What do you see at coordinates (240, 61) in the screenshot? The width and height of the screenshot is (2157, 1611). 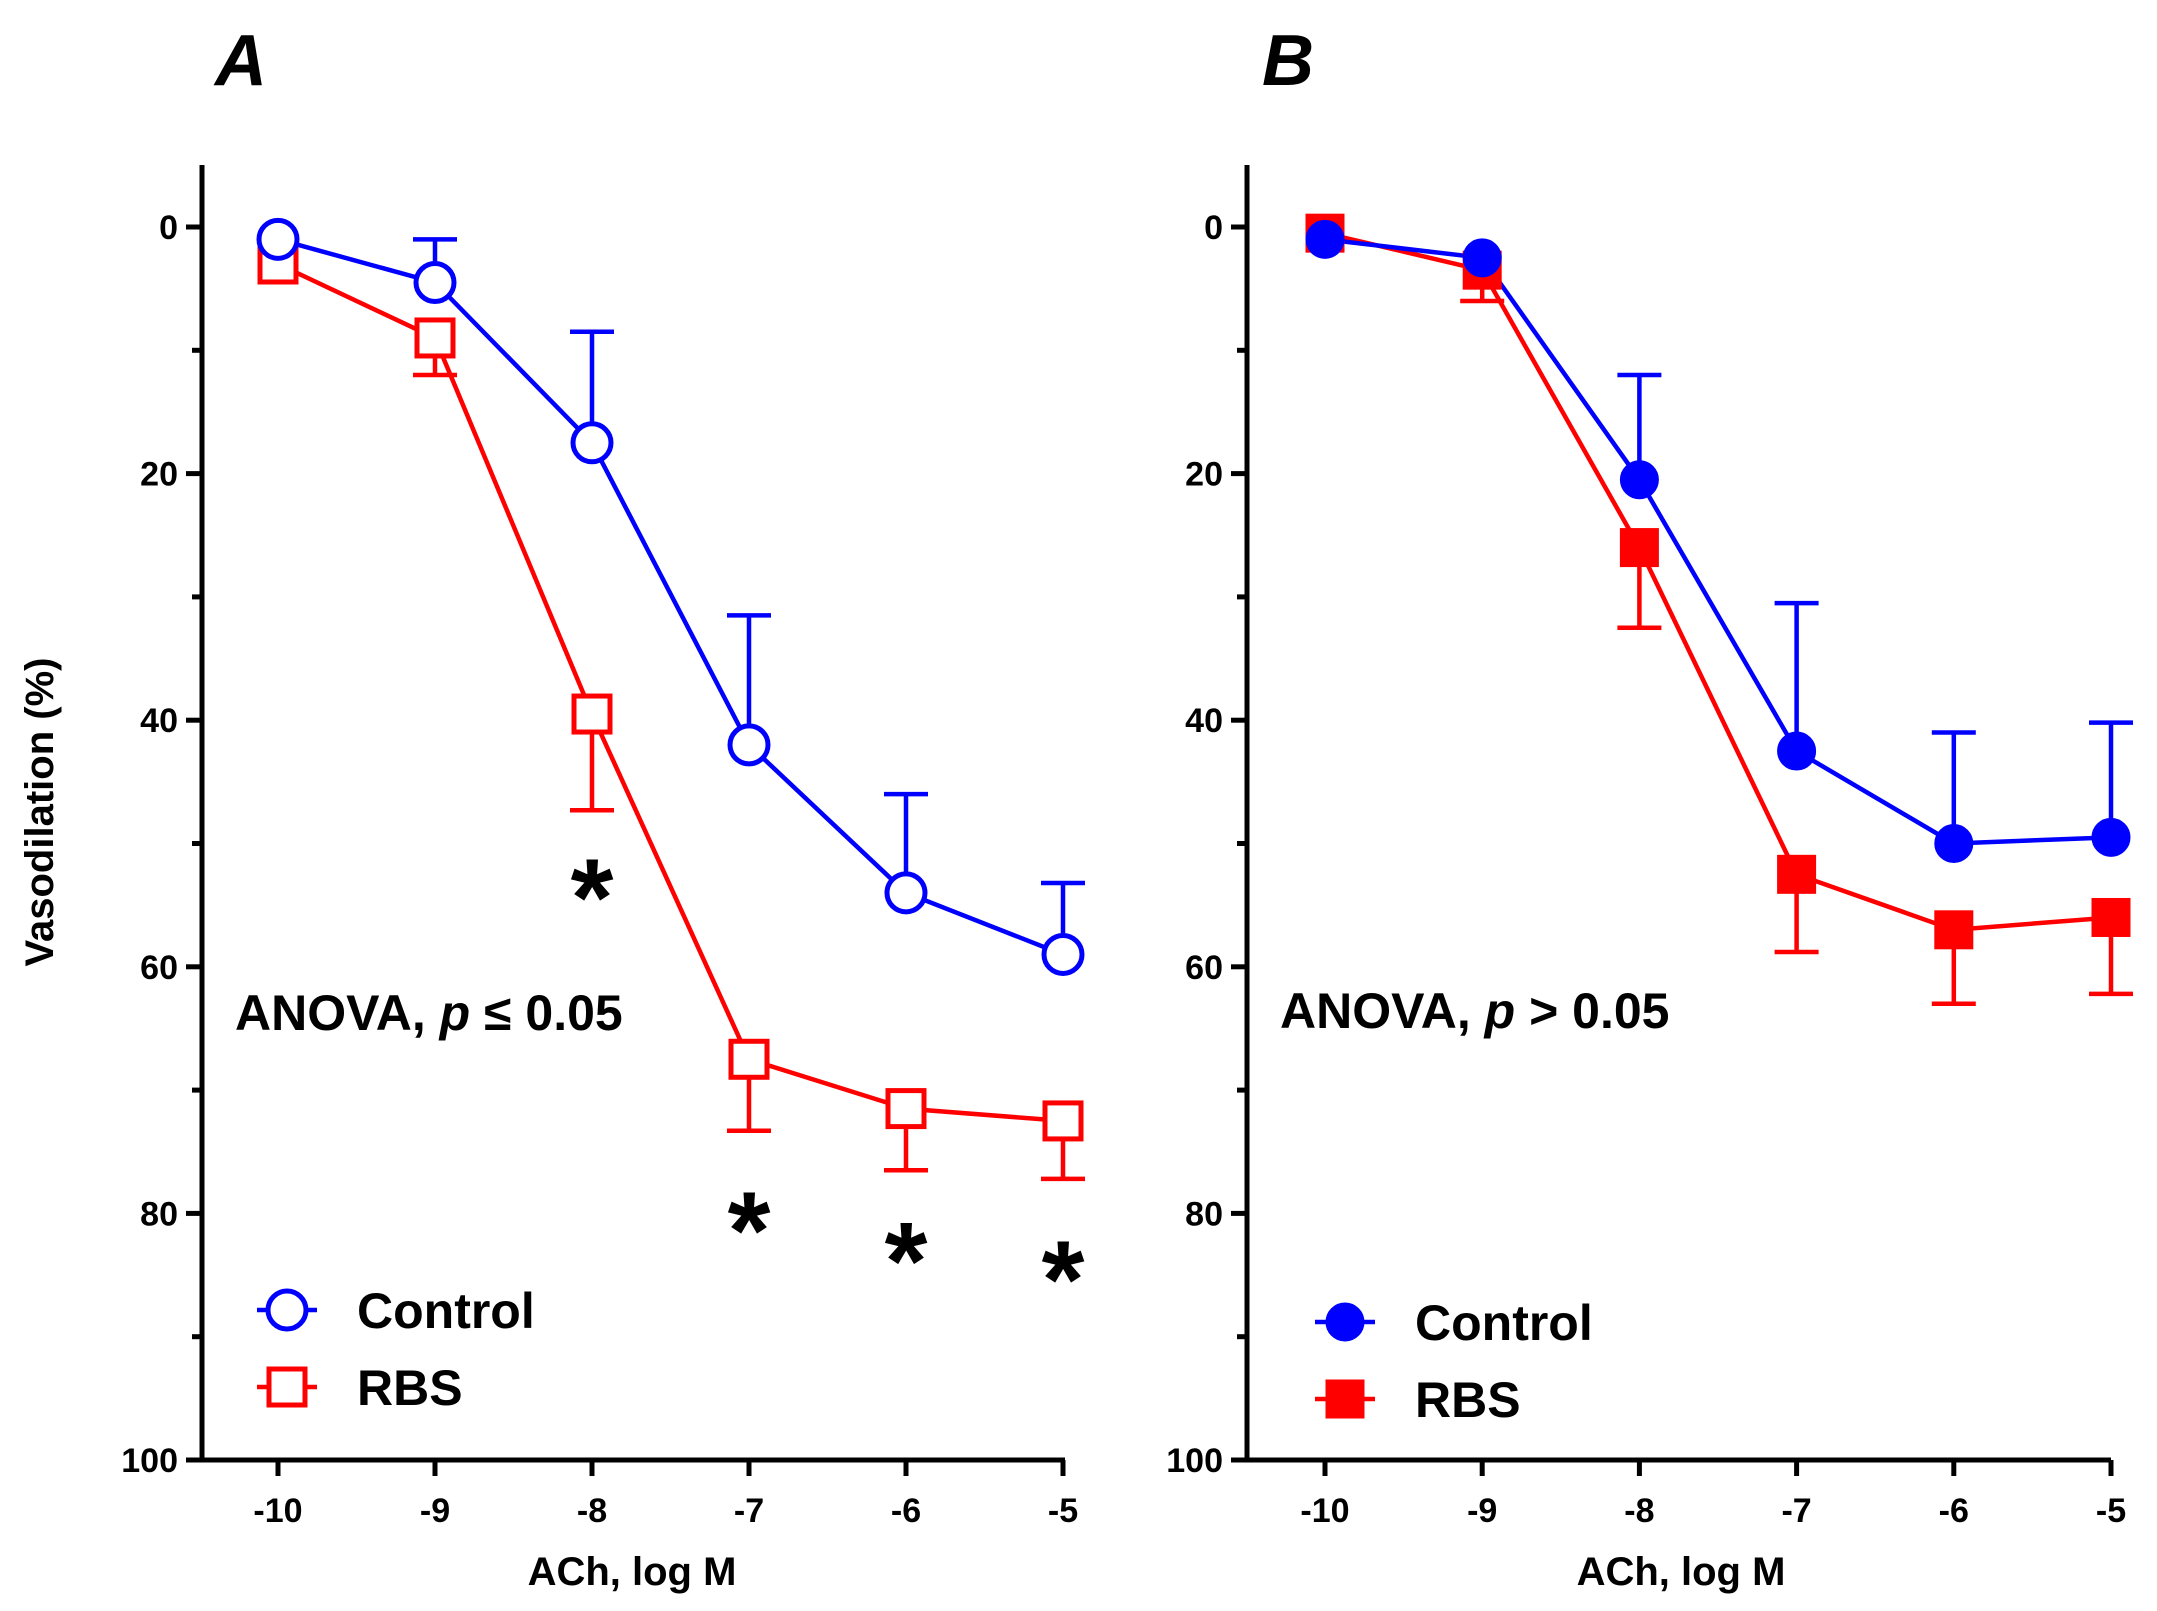 I see `panel-letter: A` at bounding box center [240, 61].